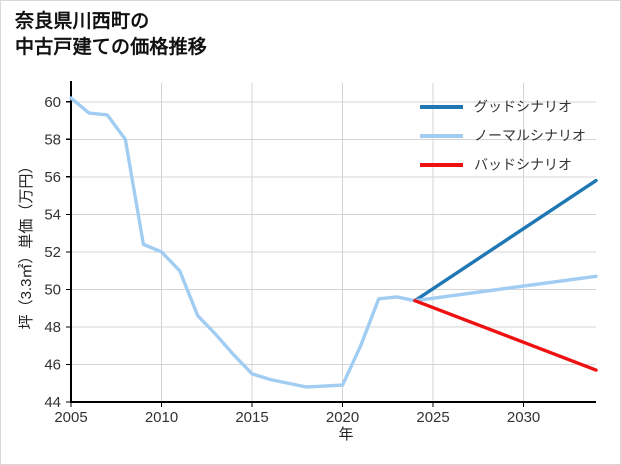 Image resolution: width=621 pixels, height=465 pixels. Describe the element at coordinates (52, 139) in the screenshot. I see `y-axis-tick-label: 58` at that location.